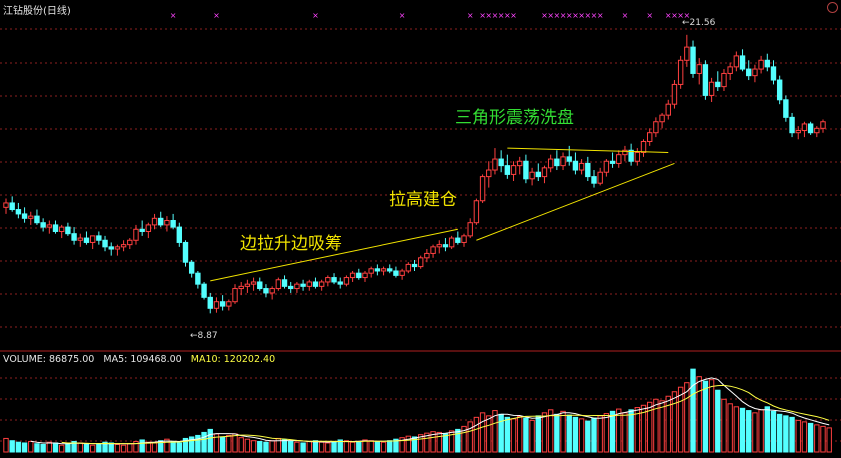 The width and height of the screenshot is (841, 458). What do you see at coordinates (204, 336) in the screenshot?
I see `low-price-label: ←8.87` at bounding box center [204, 336].